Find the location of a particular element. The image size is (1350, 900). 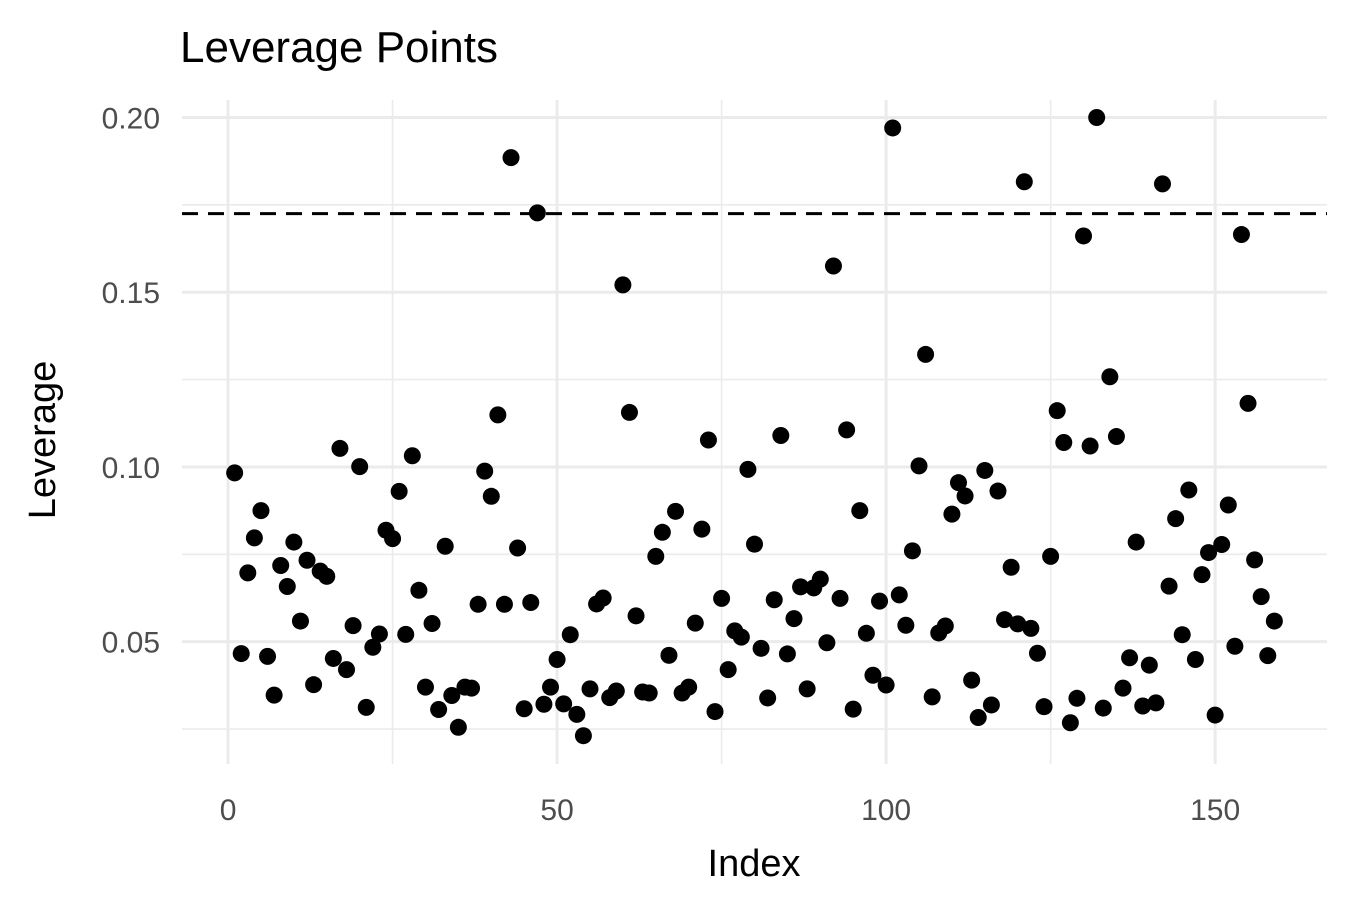

x-axis-title: Index is located at coordinates (754, 864).